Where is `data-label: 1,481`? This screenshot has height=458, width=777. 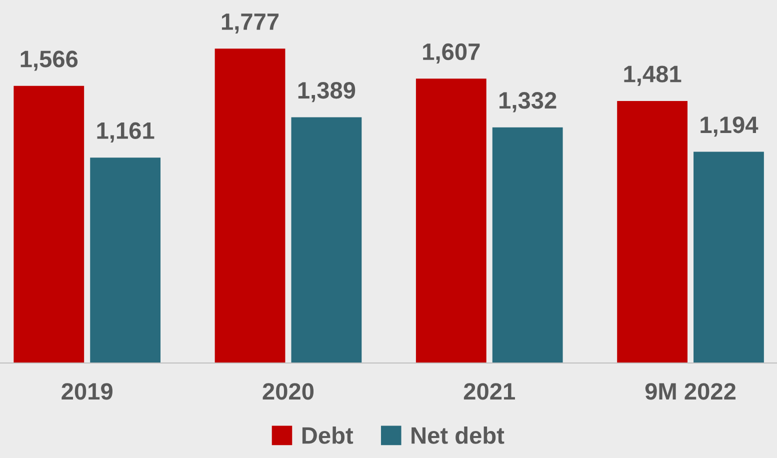
data-label: 1,481 is located at coordinates (653, 76).